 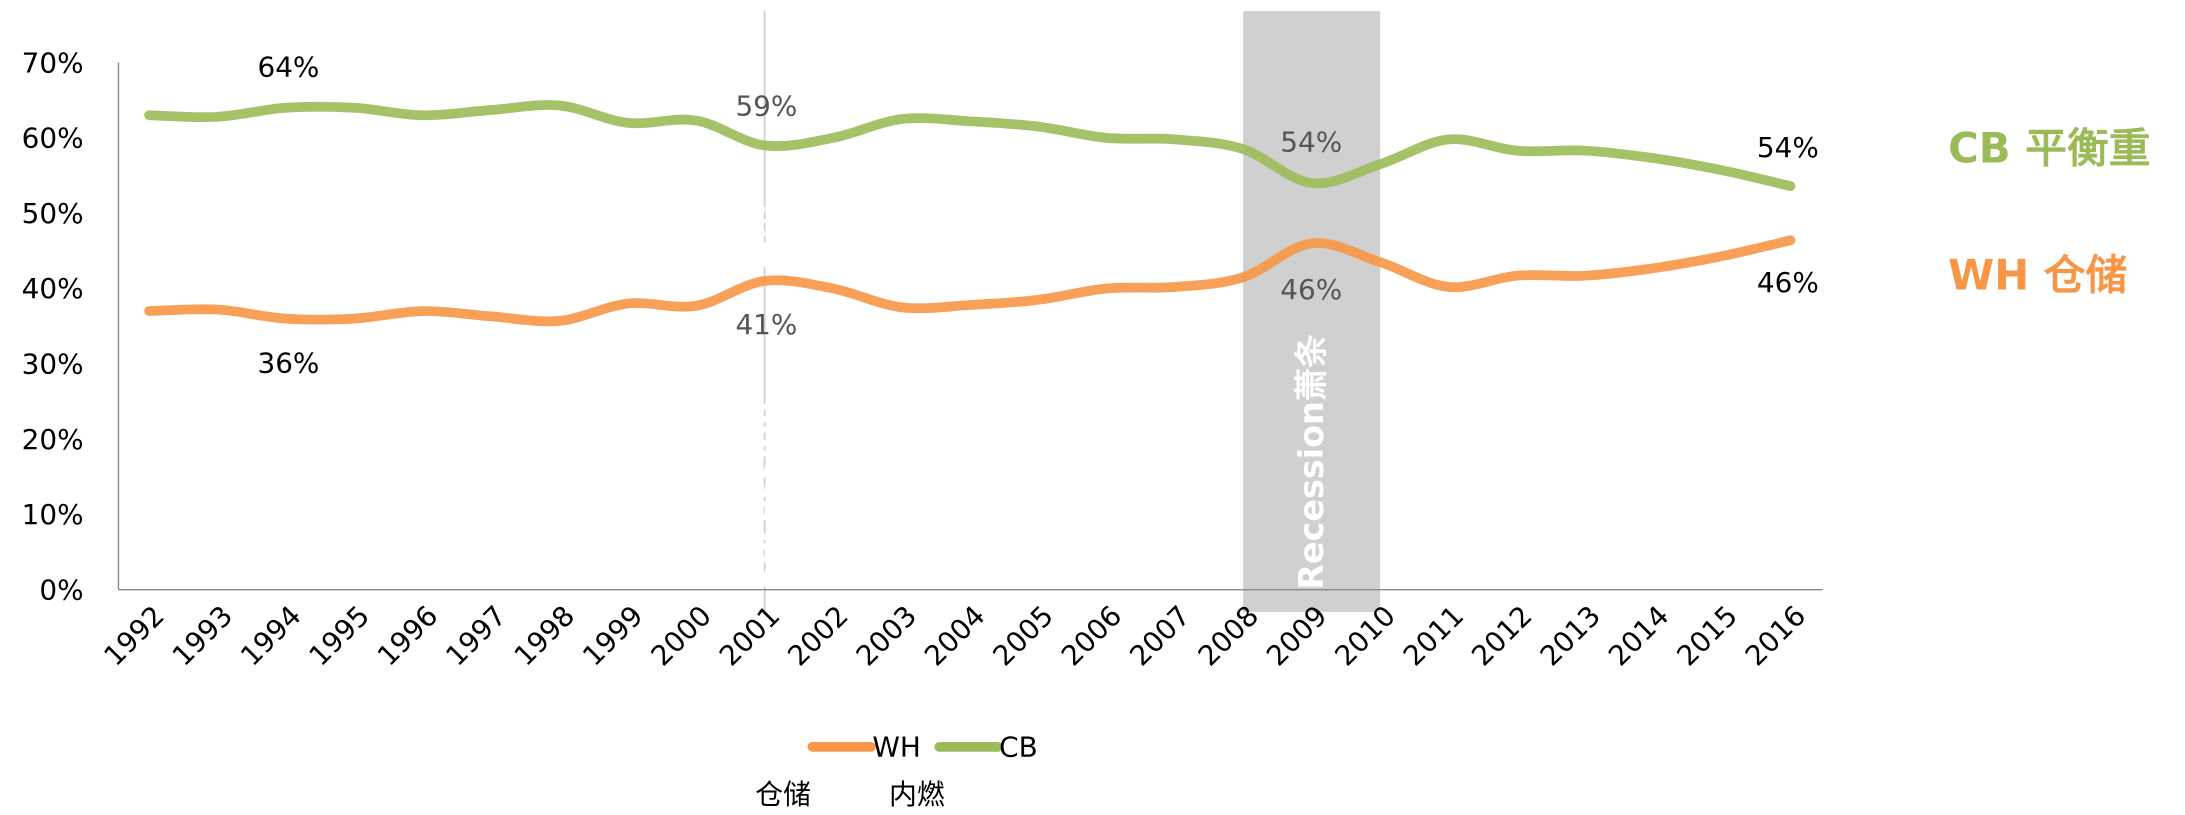 What do you see at coordinates (1022, 635) in the screenshot?
I see `x-tick-label: 2005` at bounding box center [1022, 635].